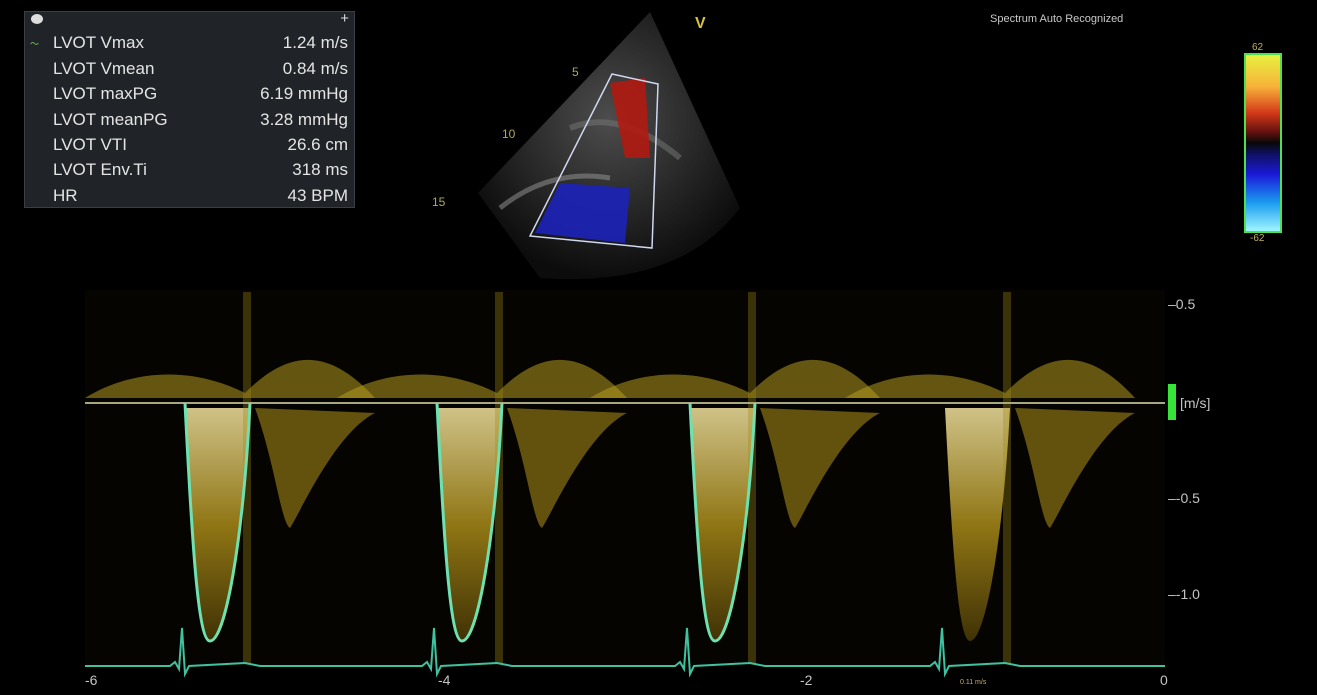 The width and height of the screenshot is (1317, 695). I want to click on measurement-label: LVOT Vmean, so click(104, 68).